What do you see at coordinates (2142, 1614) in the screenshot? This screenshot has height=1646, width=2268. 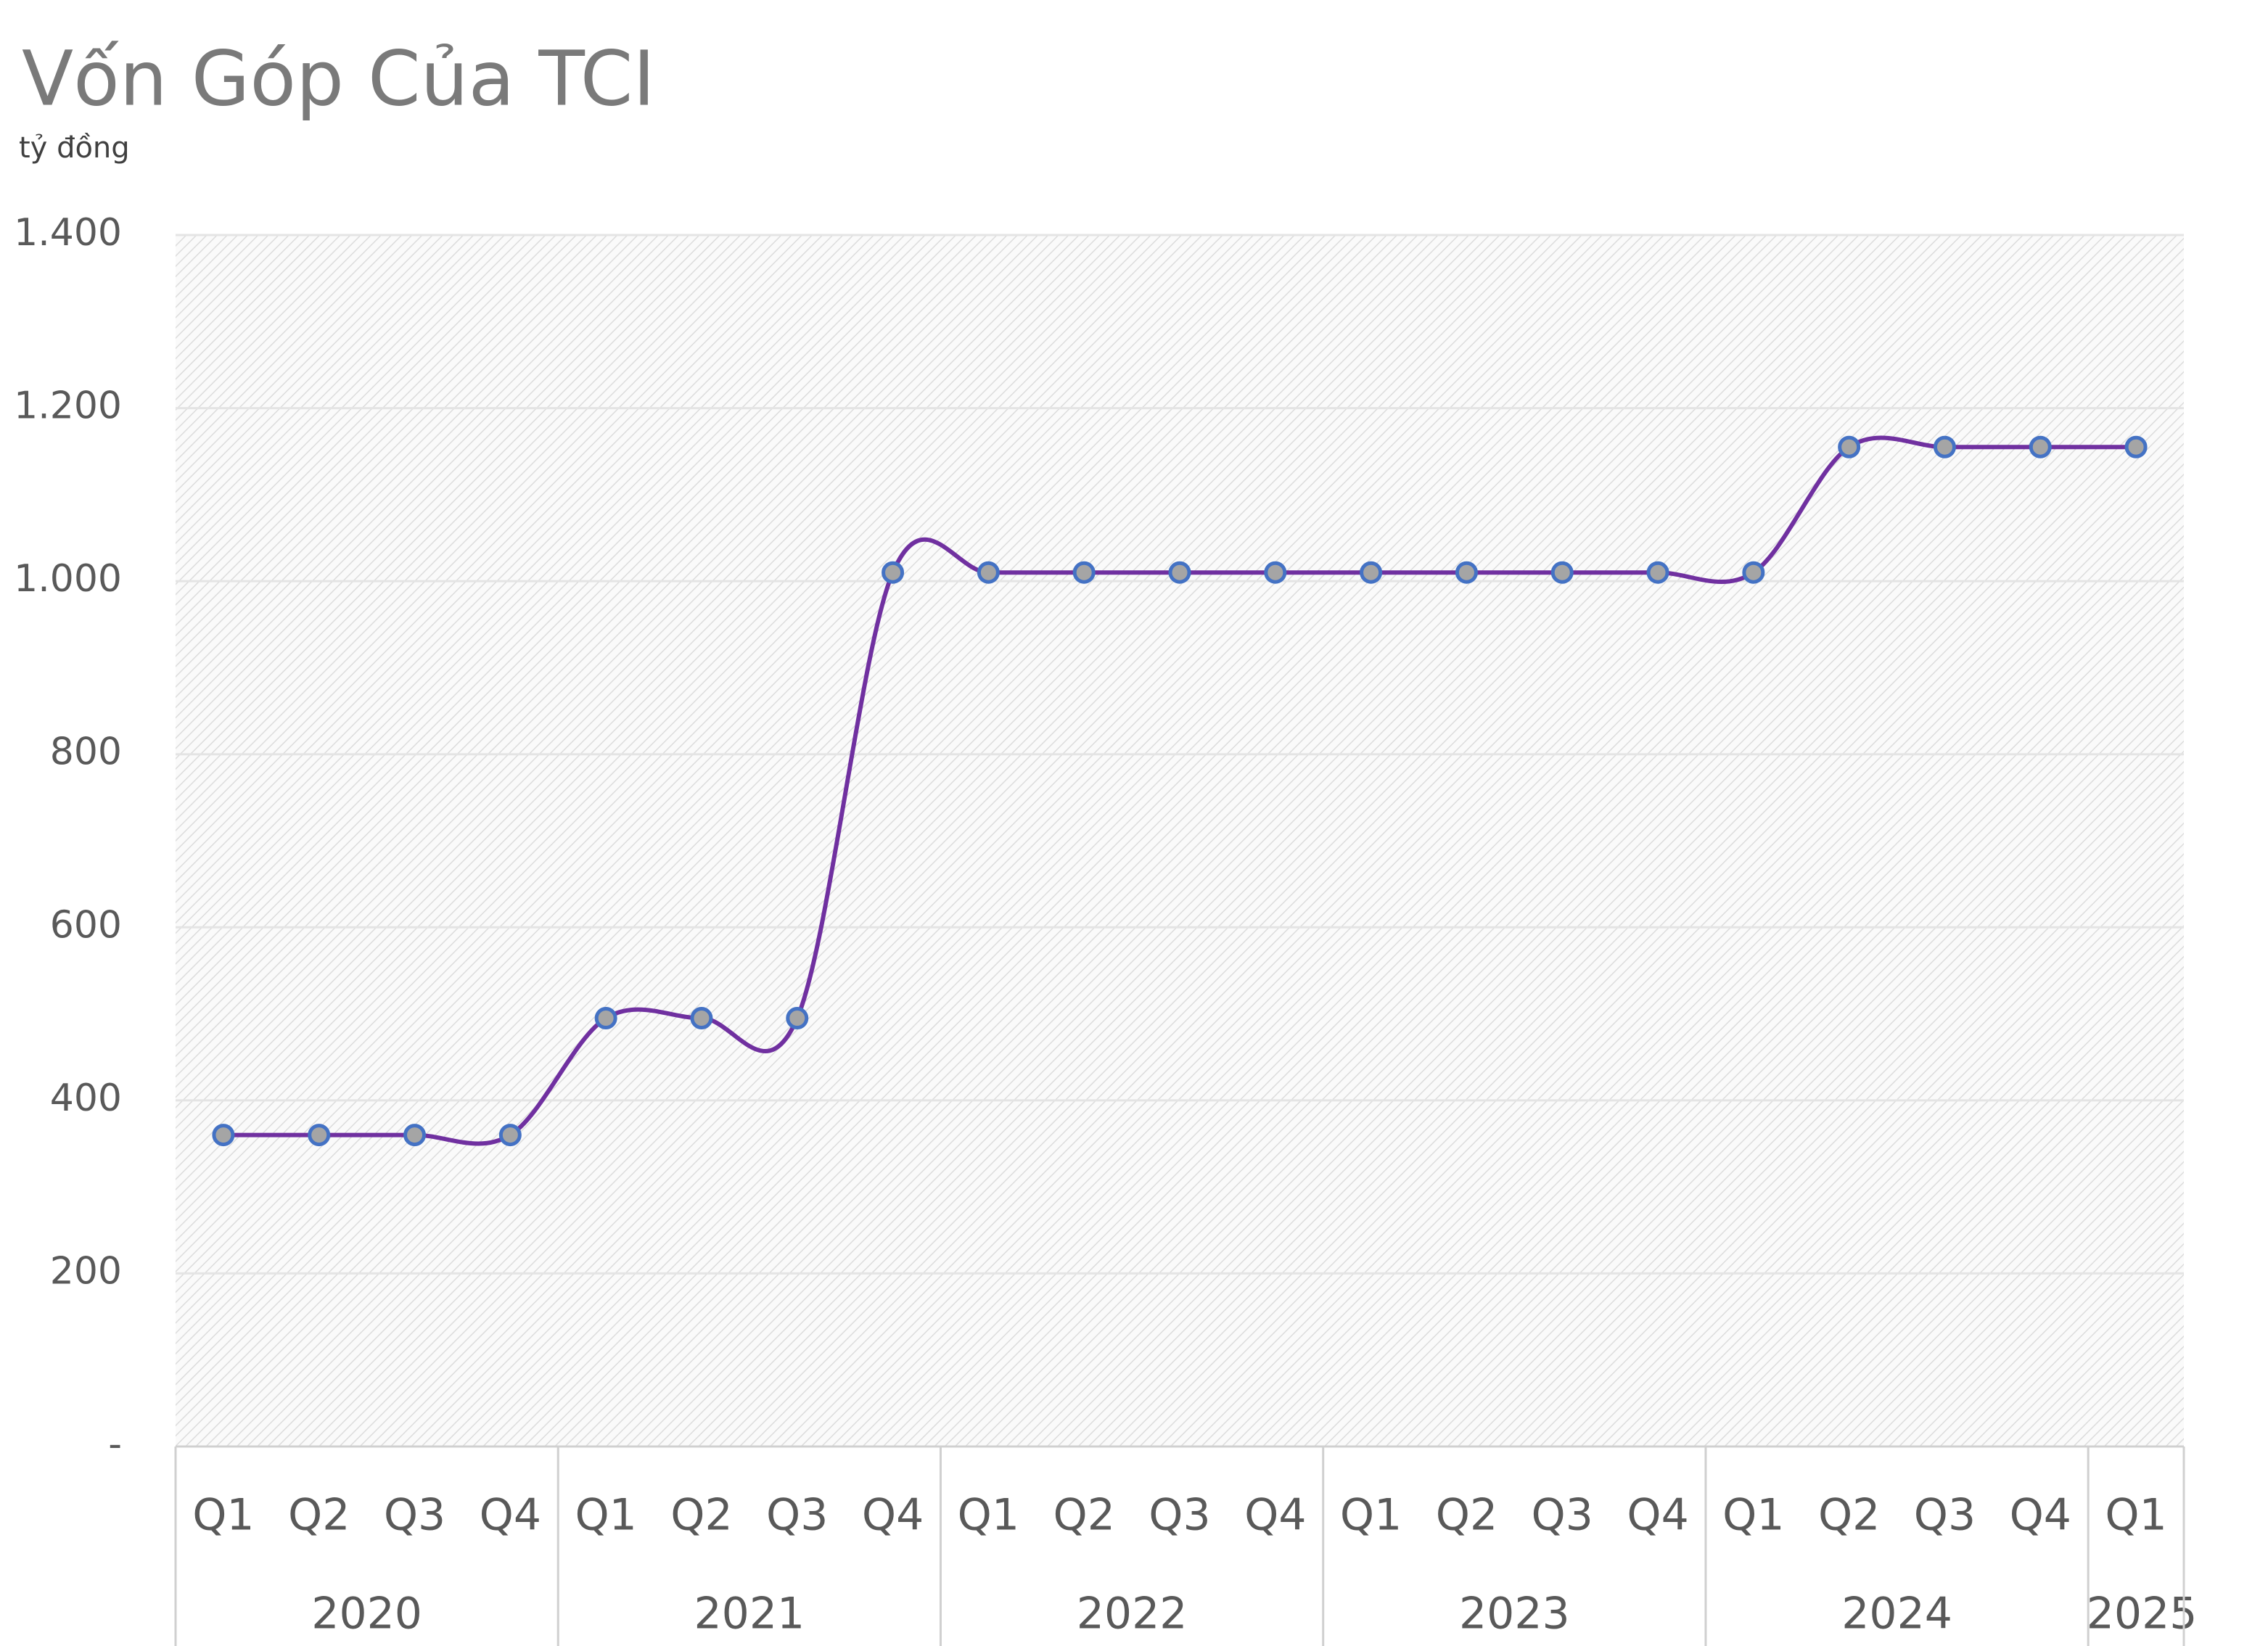 I see `x-group-label: 2025` at bounding box center [2142, 1614].